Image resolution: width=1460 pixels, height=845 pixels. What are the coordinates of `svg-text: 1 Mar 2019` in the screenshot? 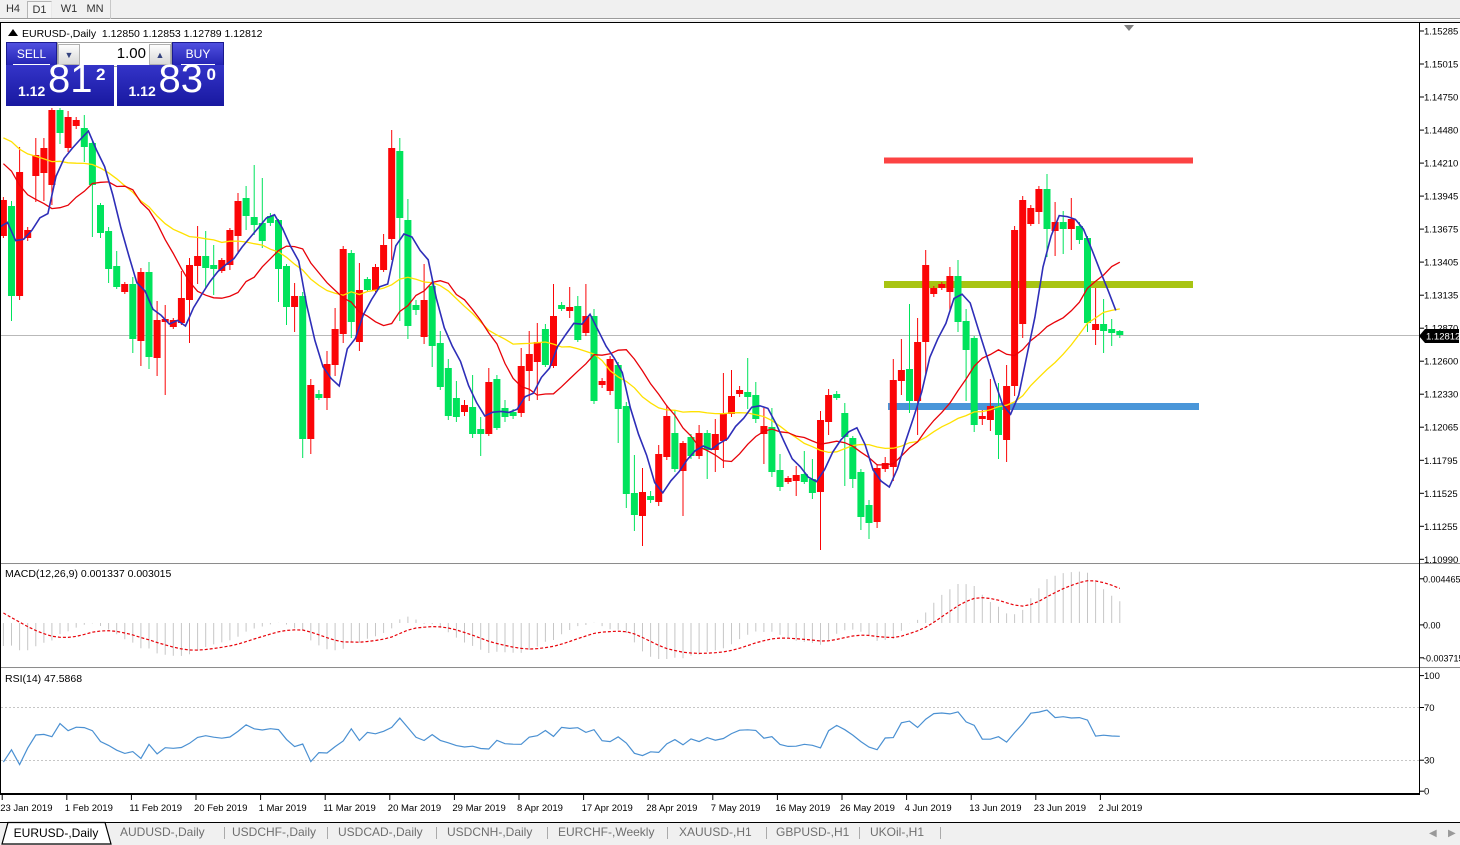 It's located at (283, 808).